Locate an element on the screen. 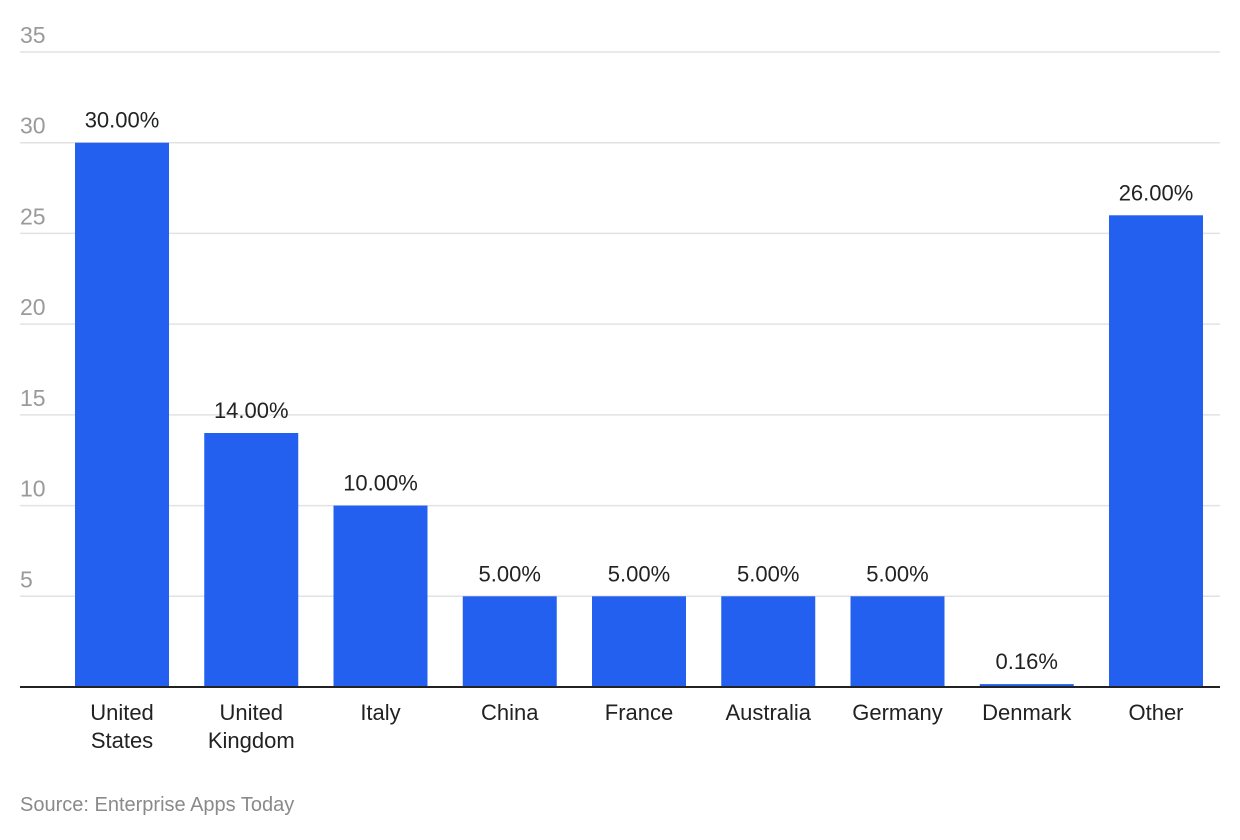 This screenshot has width=1240, height=840. x-tick-label-line: Germany is located at coordinates (897, 712).